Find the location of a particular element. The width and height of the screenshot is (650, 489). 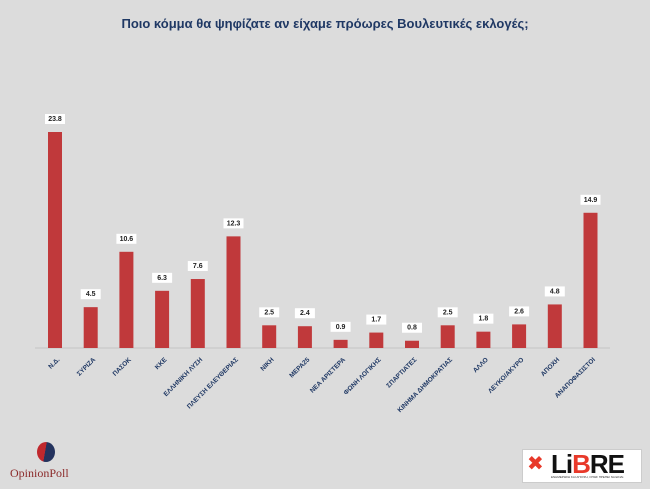

category-label: ΜΕΡΑ25 is located at coordinates (299, 367).